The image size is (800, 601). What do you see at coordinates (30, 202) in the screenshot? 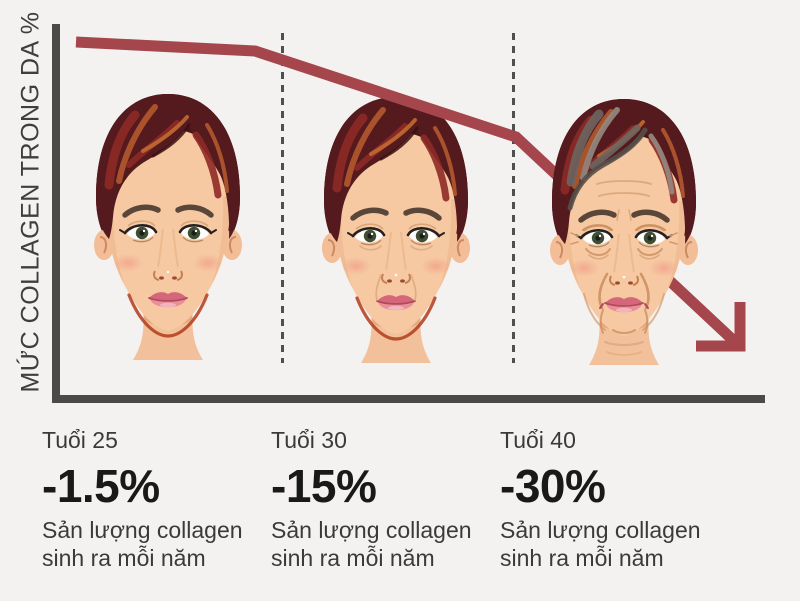
I see `y-axis-label: MỨC COLLAGEN TRONG DA %` at bounding box center [30, 202].